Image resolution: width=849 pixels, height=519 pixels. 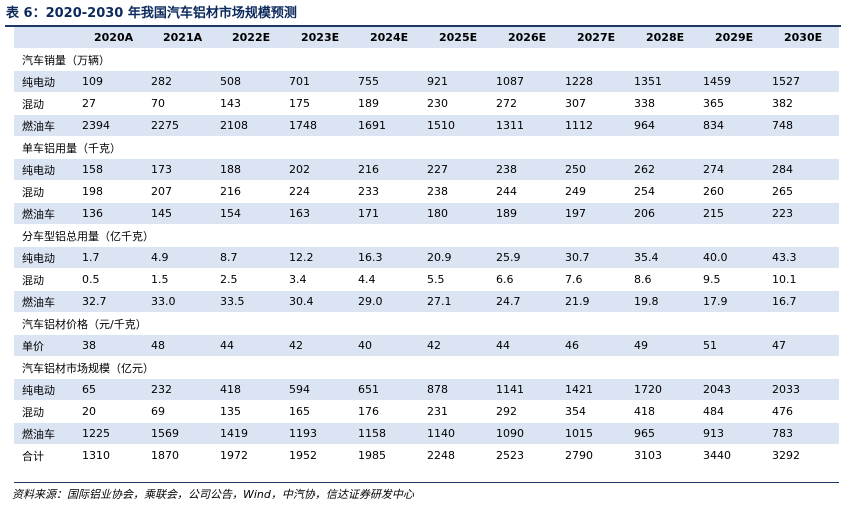 What do you see at coordinates (453, 103) in the screenshot?
I see `table-cell: 230` at bounding box center [453, 103].